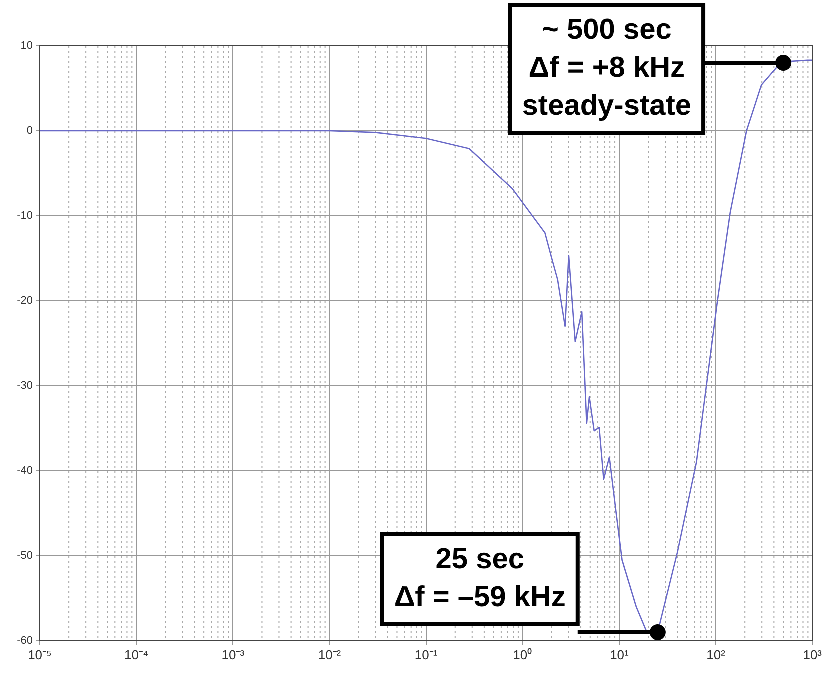  I want to click on x-tick-label: 10⁻³, so click(234, 654).